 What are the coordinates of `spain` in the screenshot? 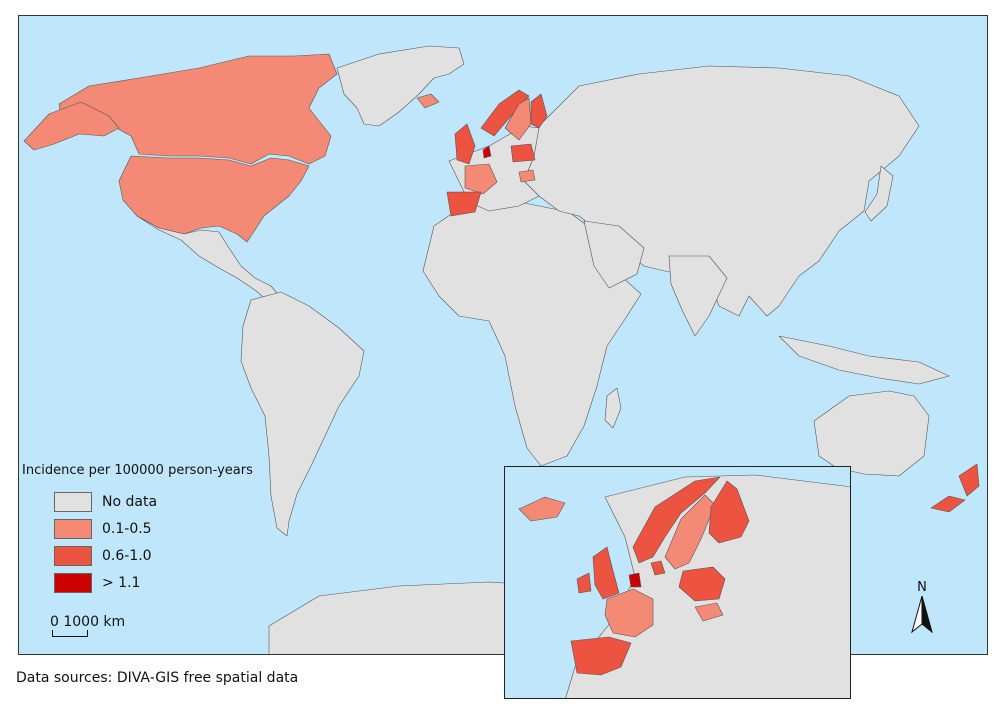 It's located at (464, 204).